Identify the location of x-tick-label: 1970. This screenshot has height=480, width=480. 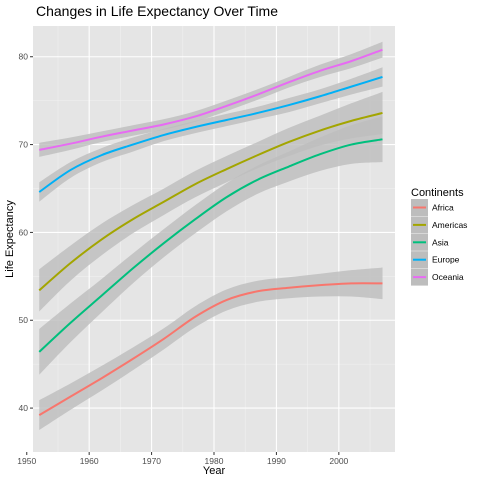
(151, 461).